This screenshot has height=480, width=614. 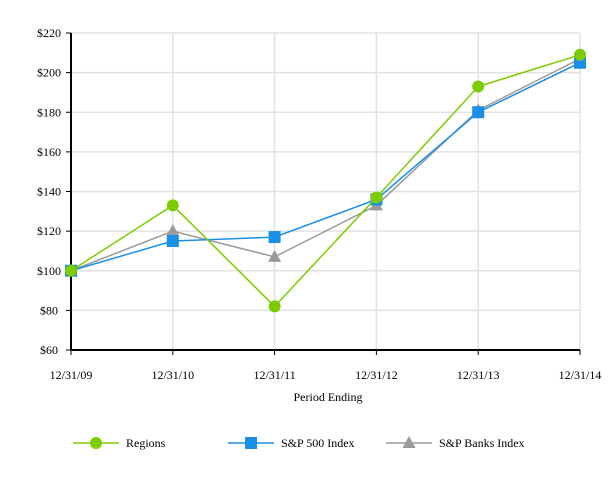 What do you see at coordinates (49, 271) in the screenshot?
I see `y-tick-label: $100` at bounding box center [49, 271].